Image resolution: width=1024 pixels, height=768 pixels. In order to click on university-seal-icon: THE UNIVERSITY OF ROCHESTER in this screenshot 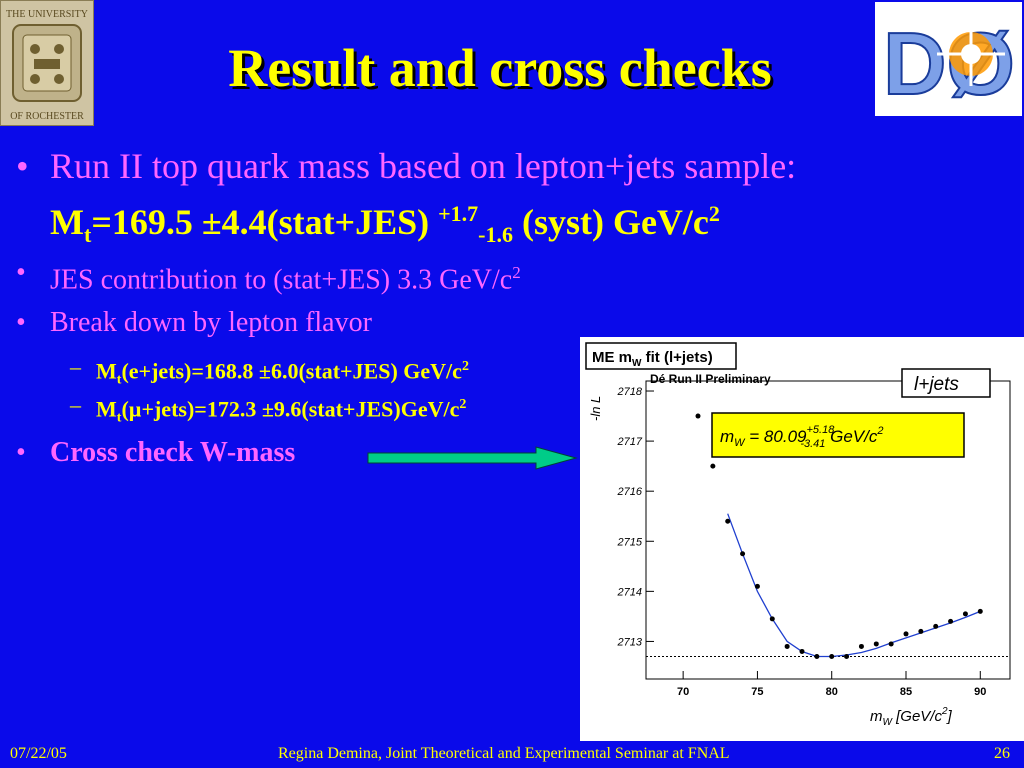, I will do `click(47, 65)`.